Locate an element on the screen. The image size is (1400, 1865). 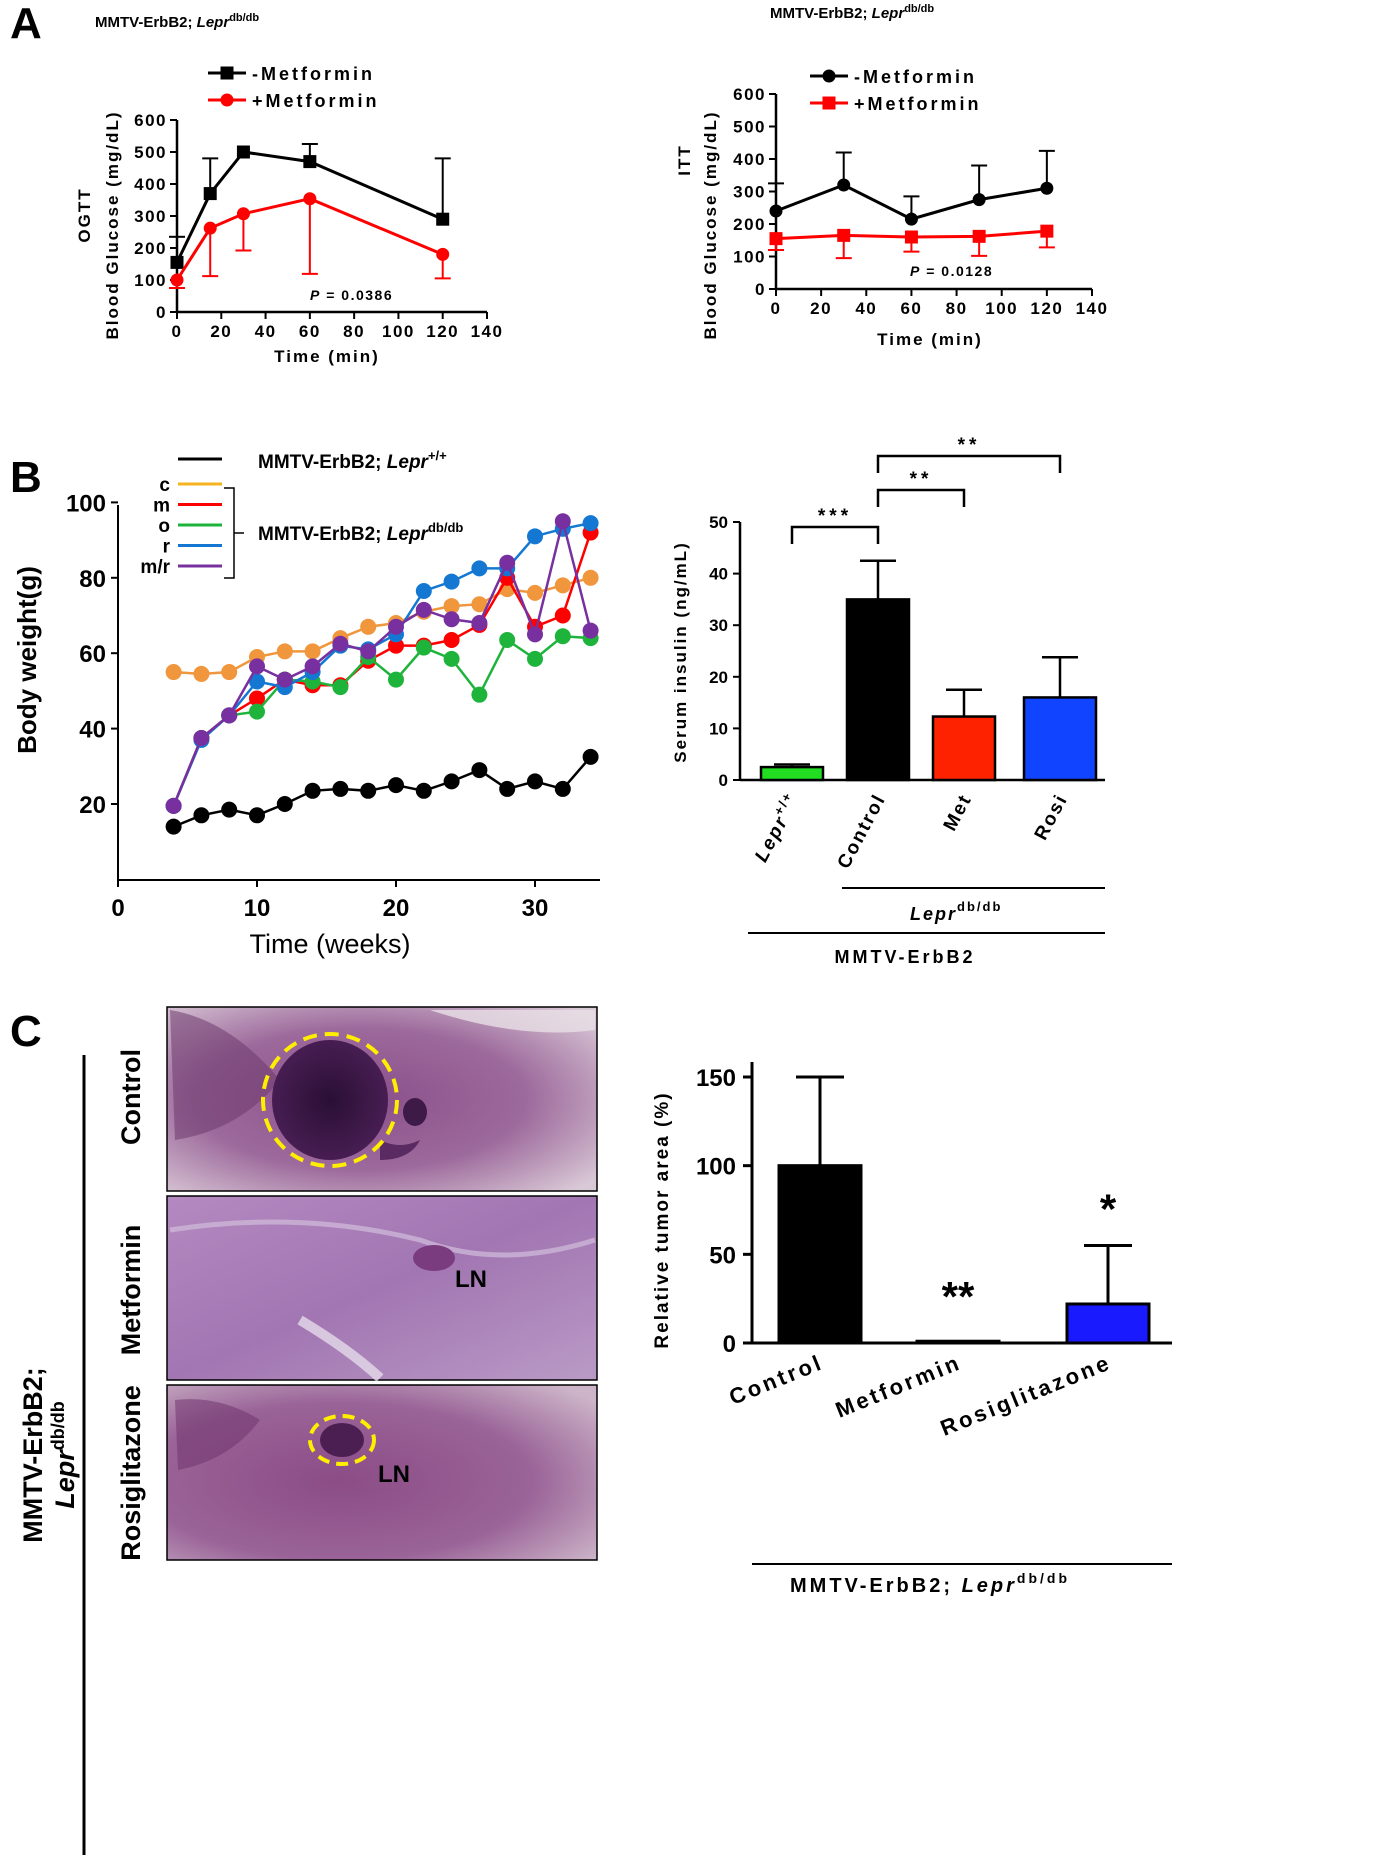
bodyweight-legend-db: MMTV-ErbB2; Leprdb/db is located at coordinates (360, 532).